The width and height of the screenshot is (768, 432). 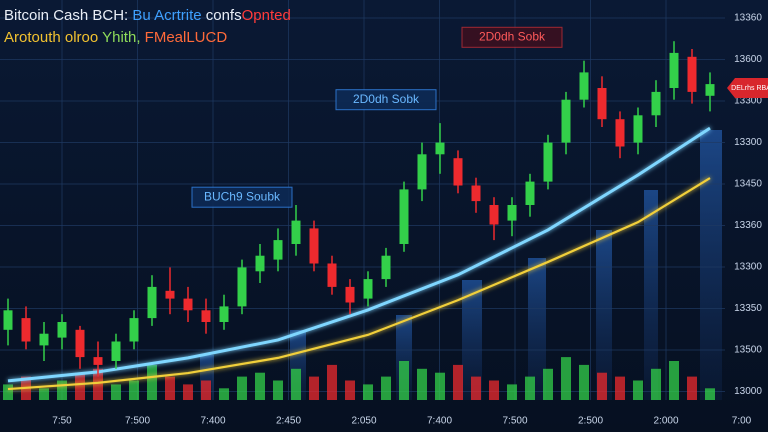 I want to click on title-part: Bu Acrtrite, so click(x=168, y=15).